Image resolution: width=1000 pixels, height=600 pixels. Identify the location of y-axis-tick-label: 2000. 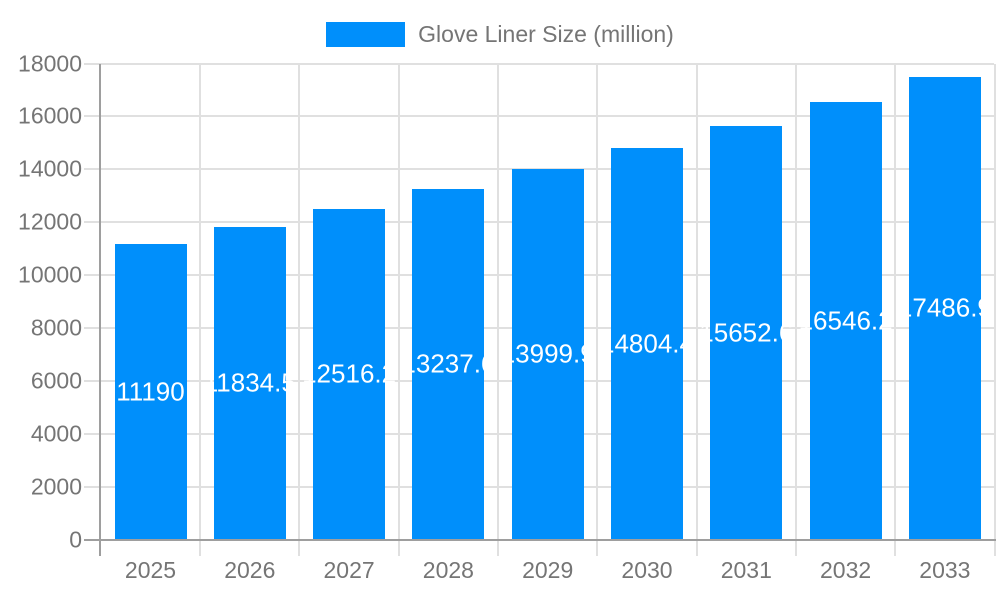
(56, 486).